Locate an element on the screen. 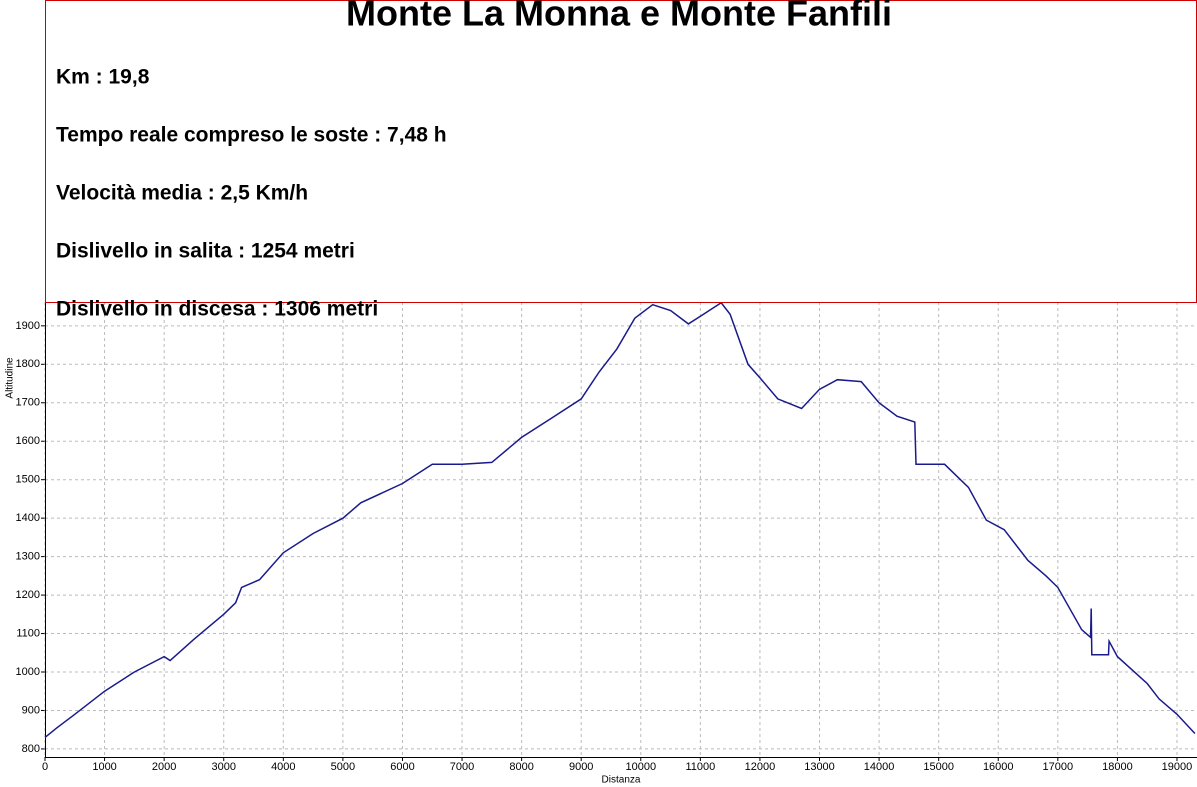 The image size is (1197, 787). y-tick-label: 1800 is located at coordinates (28, 364).